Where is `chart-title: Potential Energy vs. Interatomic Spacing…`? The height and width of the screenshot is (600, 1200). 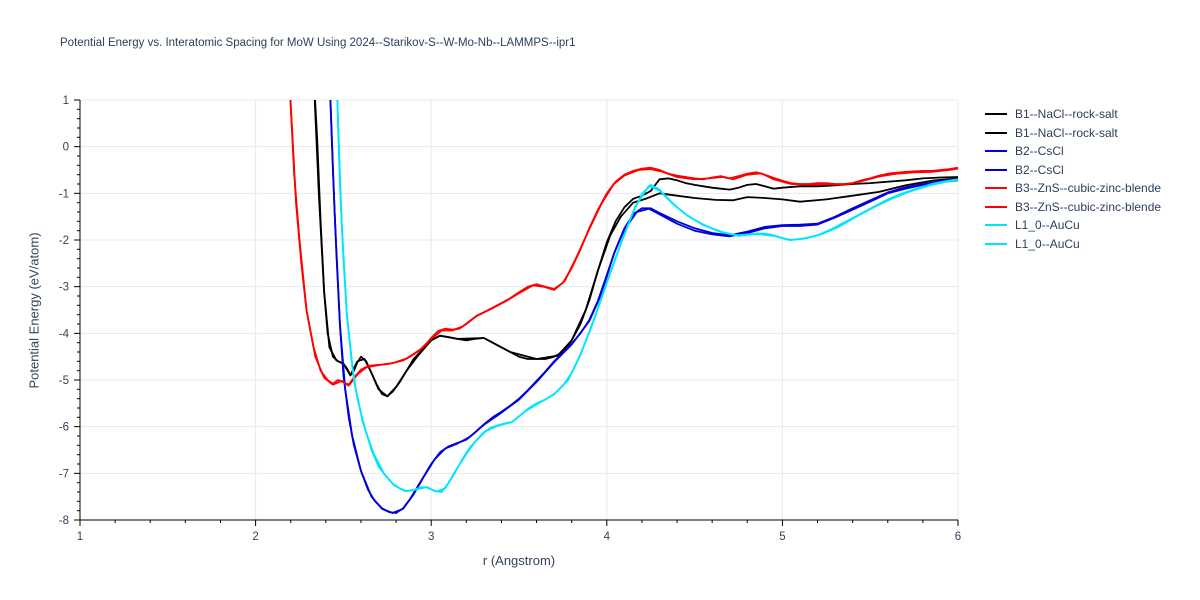
chart-title: Potential Energy vs. Interatomic Spacing… is located at coordinates (318, 43).